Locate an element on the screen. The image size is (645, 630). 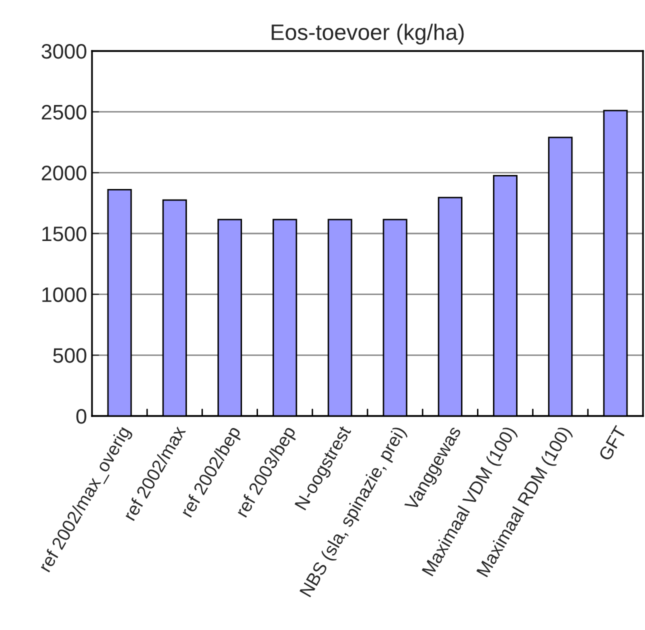
y-tick-label: 2500 is located at coordinates (64, 112).